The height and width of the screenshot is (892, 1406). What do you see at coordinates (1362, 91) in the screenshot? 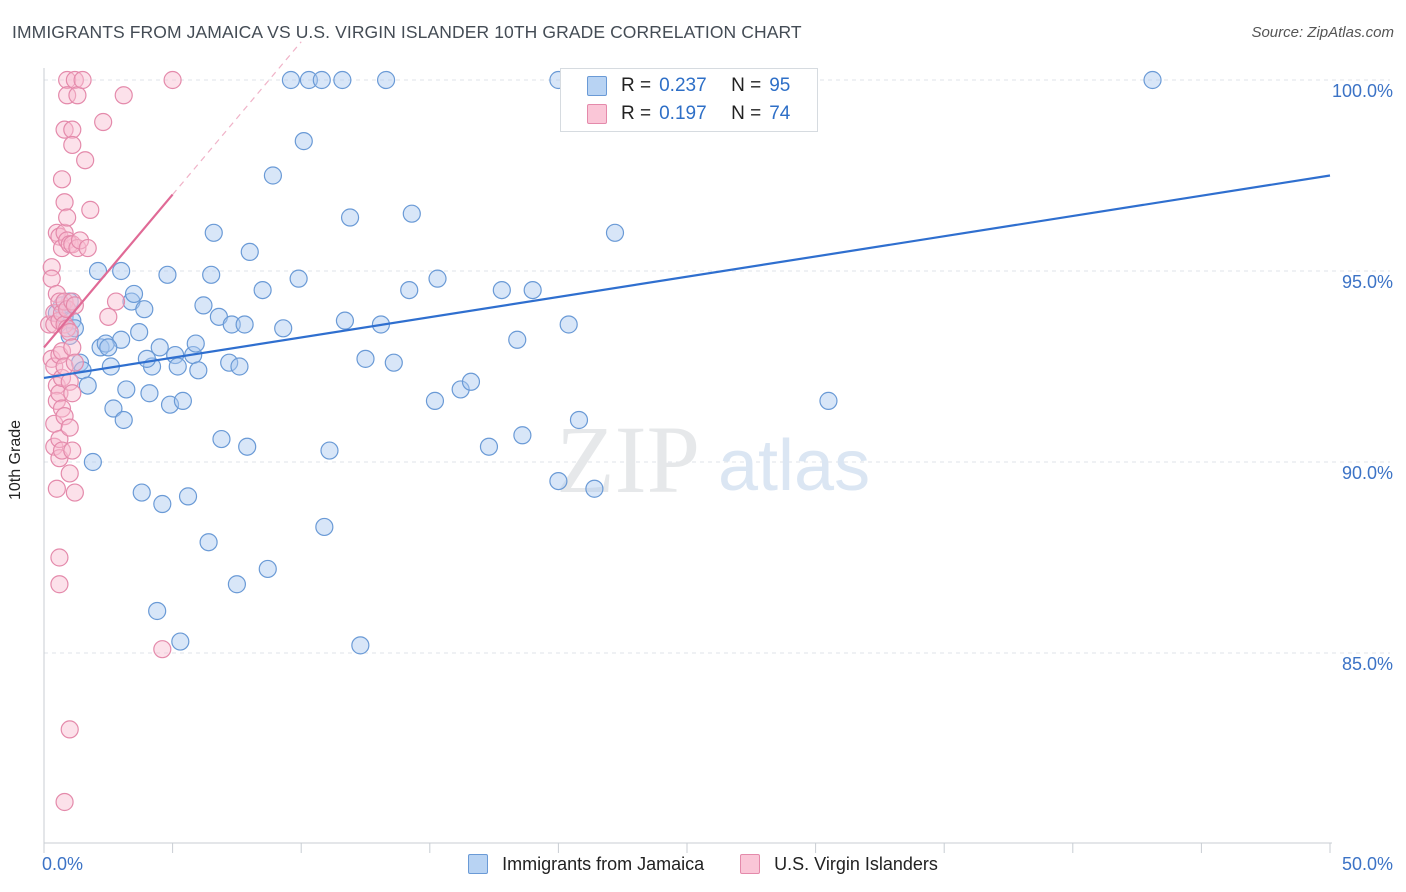
I see `y-tick-label: 100.0%` at bounding box center [1362, 91].